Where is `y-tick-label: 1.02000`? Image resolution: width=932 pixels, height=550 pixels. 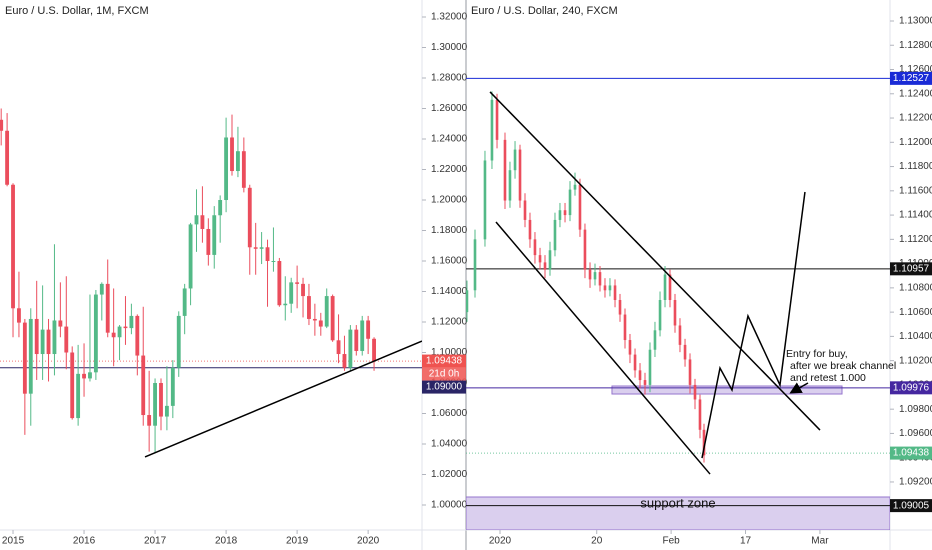 y-tick-label: 1.02000 is located at coordinates (449, 474).